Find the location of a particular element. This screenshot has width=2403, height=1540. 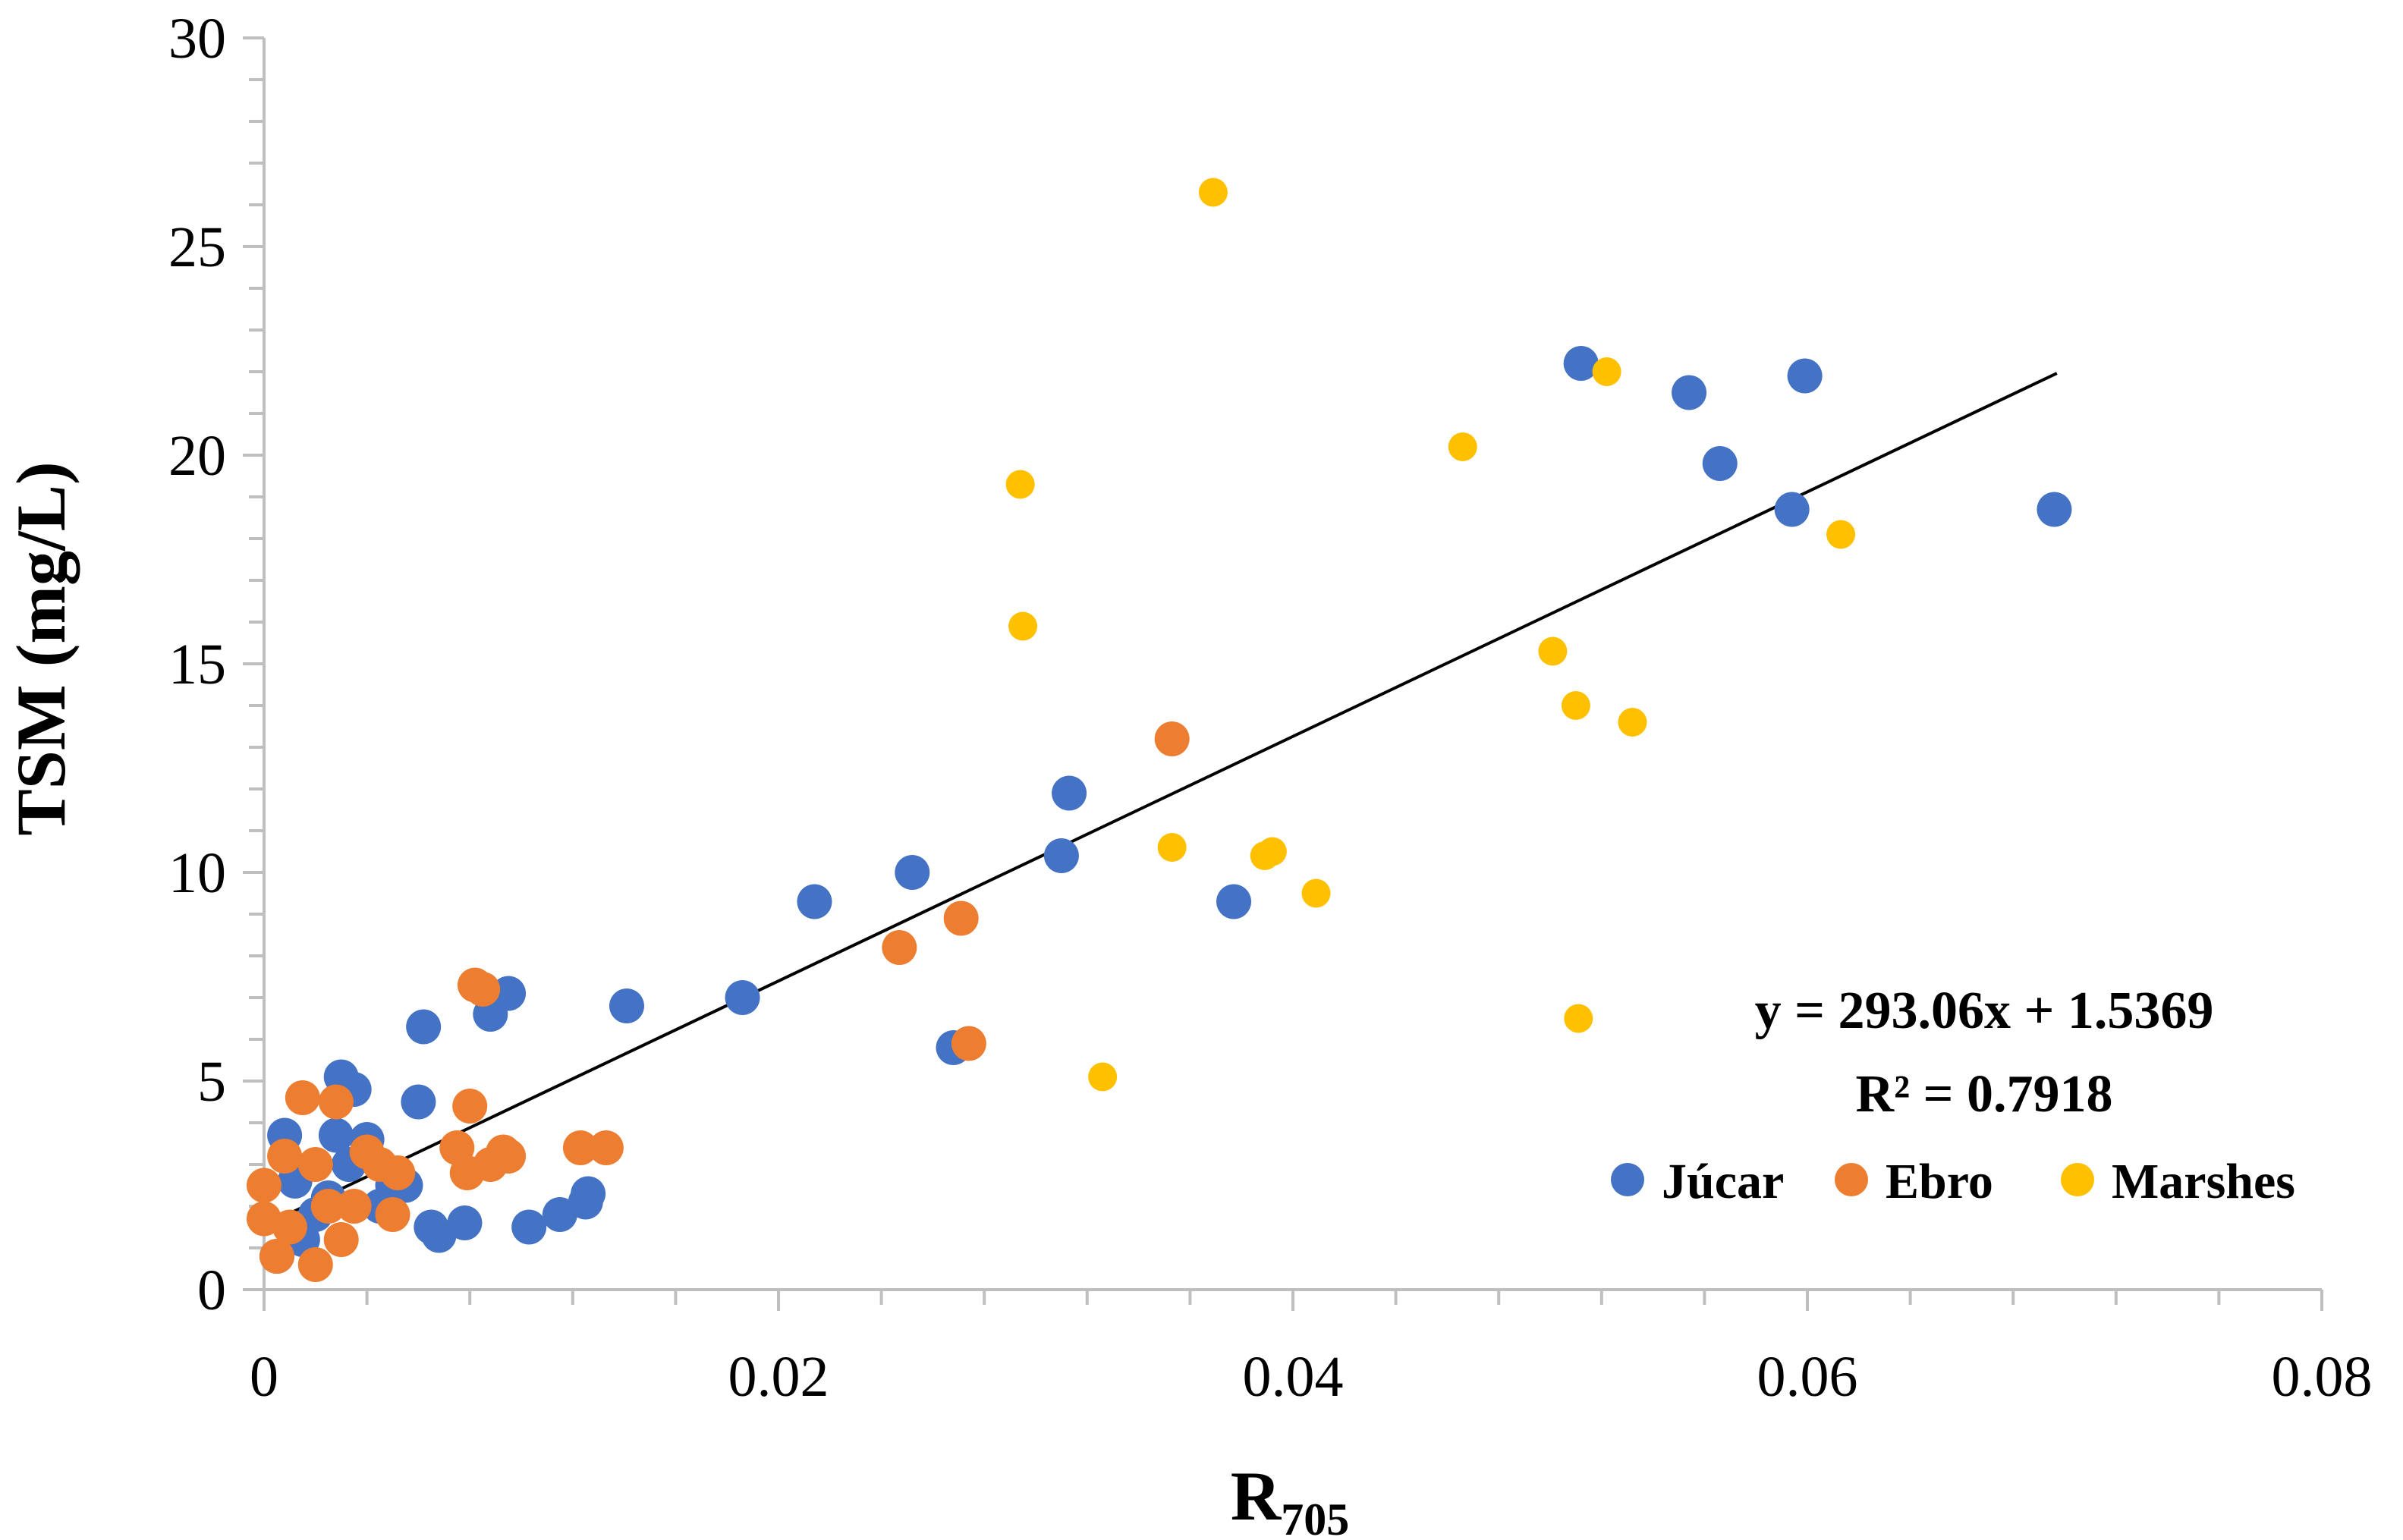

x-tick-label: 0.04 is located at coordinates (1293, 1377).